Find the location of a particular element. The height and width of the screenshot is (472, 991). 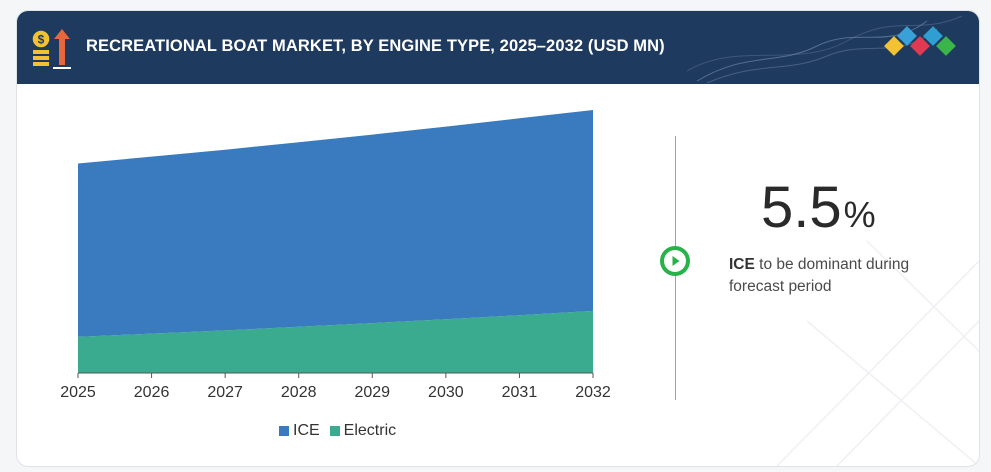

x-tick-label: 2025 is located at coordinates (78, 392).